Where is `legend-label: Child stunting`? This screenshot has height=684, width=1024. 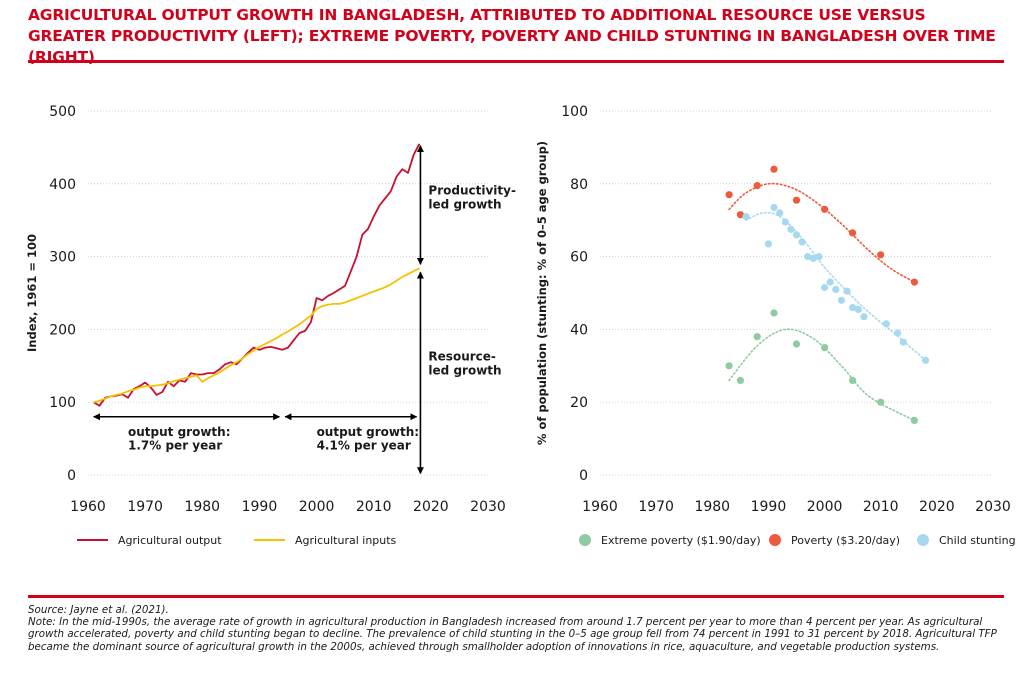
legend-label: Child stunting is located at coordinates (977, 540).